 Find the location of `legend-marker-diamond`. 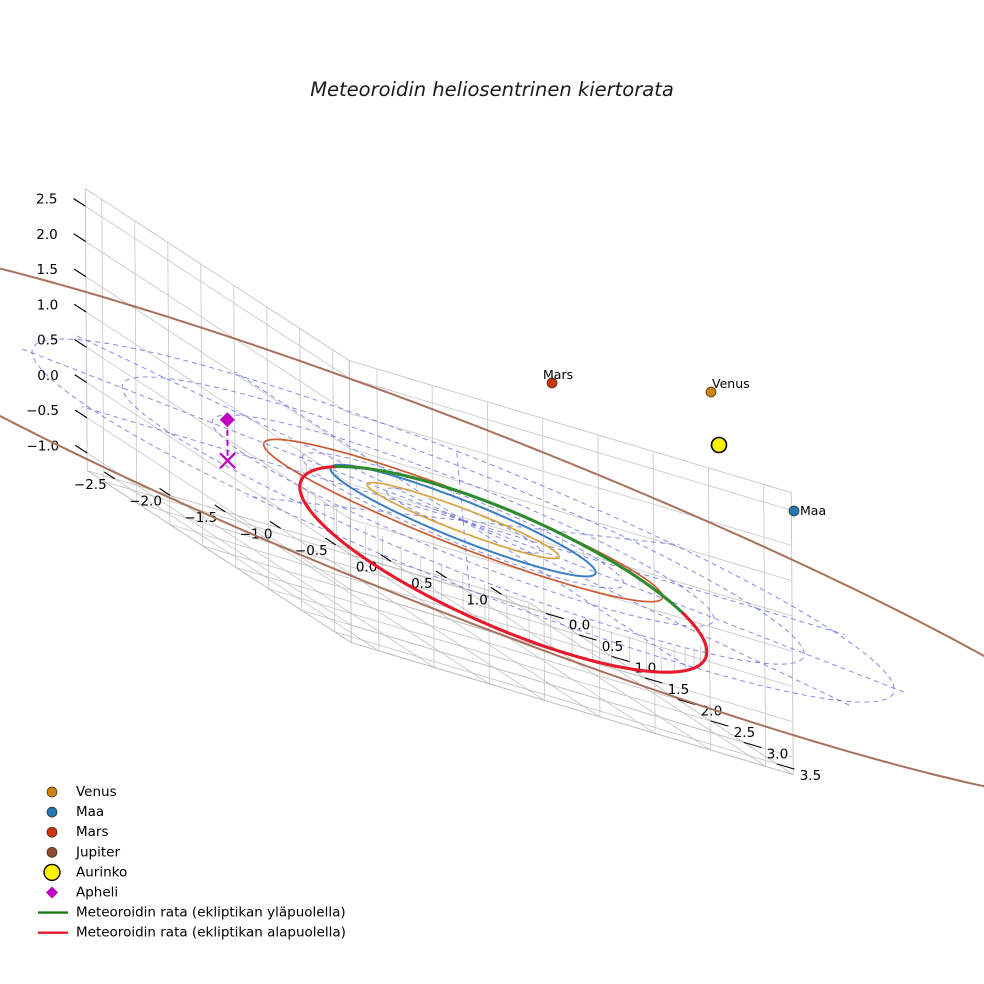

legend-marker-diamond is located at coordinates (52, 892).